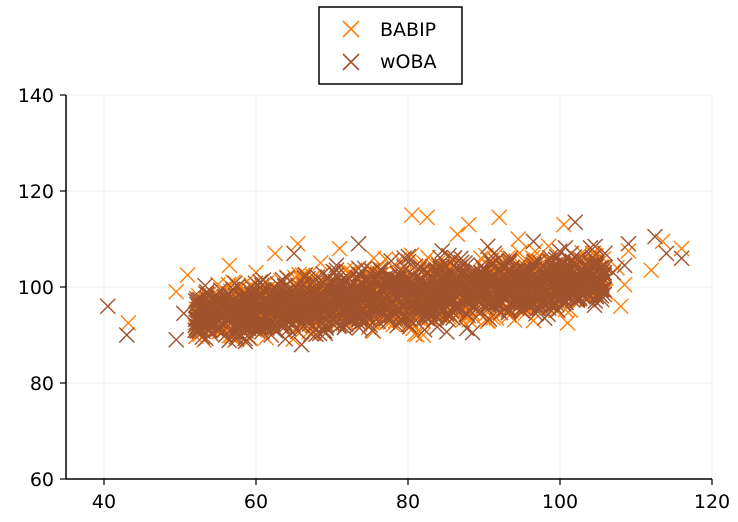 Image resolution: width=738 pixels, height=522 pixels. I want to click on y-tick-label: 100, so click(36, 288).